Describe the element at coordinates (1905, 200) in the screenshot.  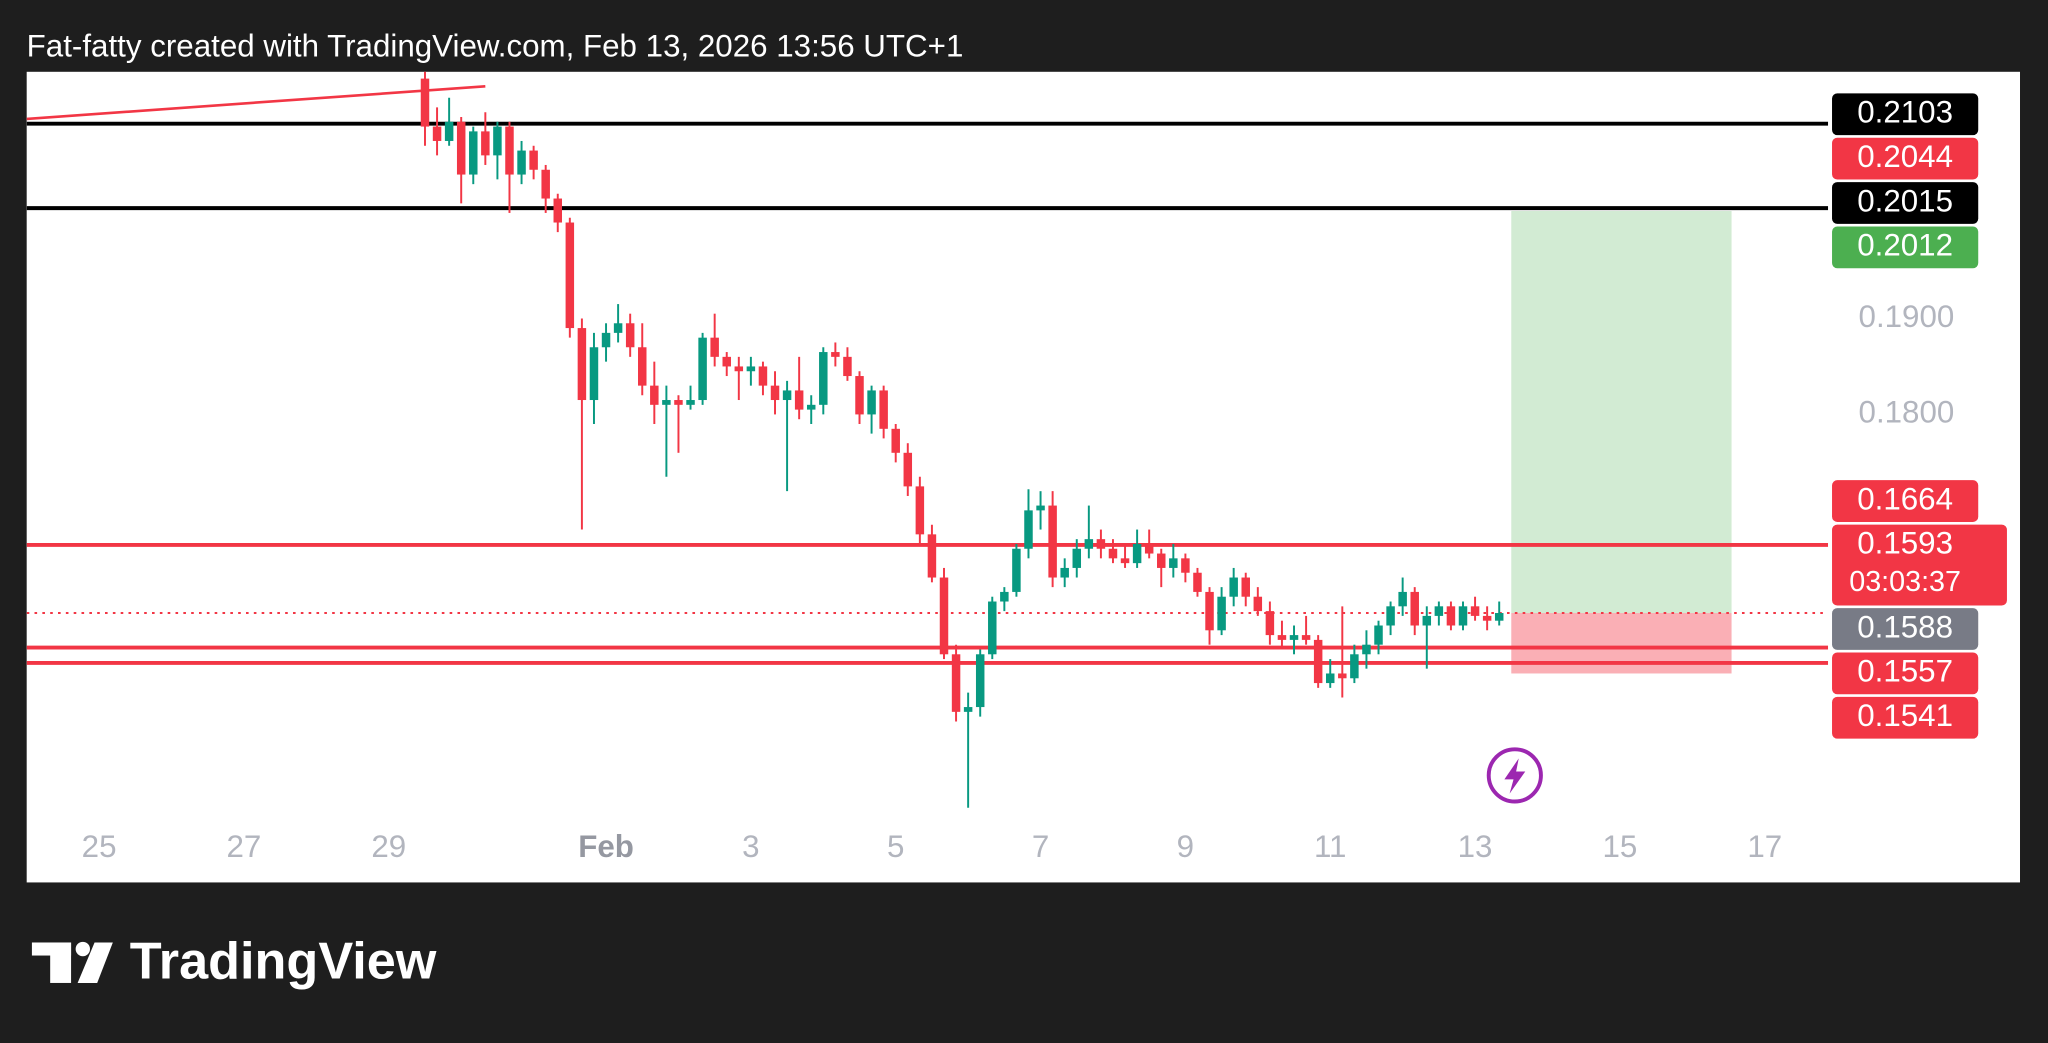
I see `price-label-text: 0.2015` at that location.